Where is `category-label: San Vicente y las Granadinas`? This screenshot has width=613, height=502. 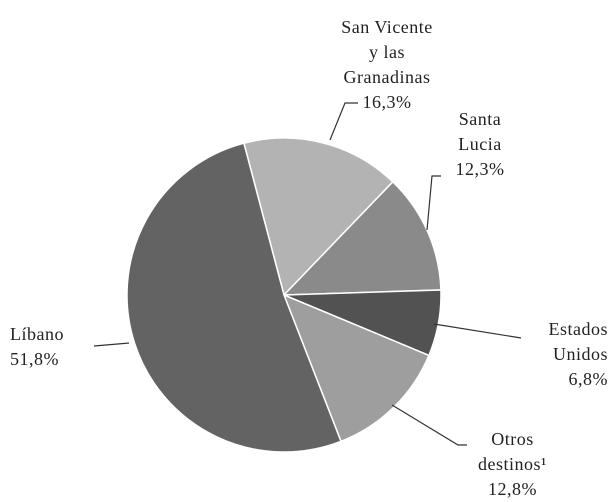 category-label: San Vicente y las Granadinas is located at coordinates (387, 52).